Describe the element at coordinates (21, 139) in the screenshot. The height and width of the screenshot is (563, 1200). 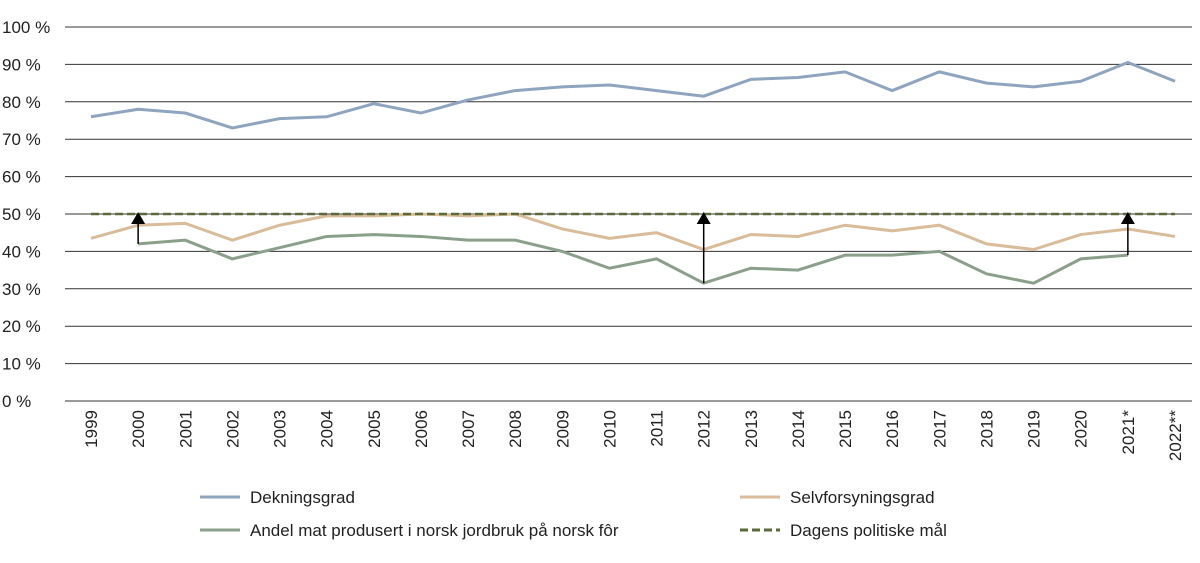
I see `y-tick-label: 70 %` at that location.